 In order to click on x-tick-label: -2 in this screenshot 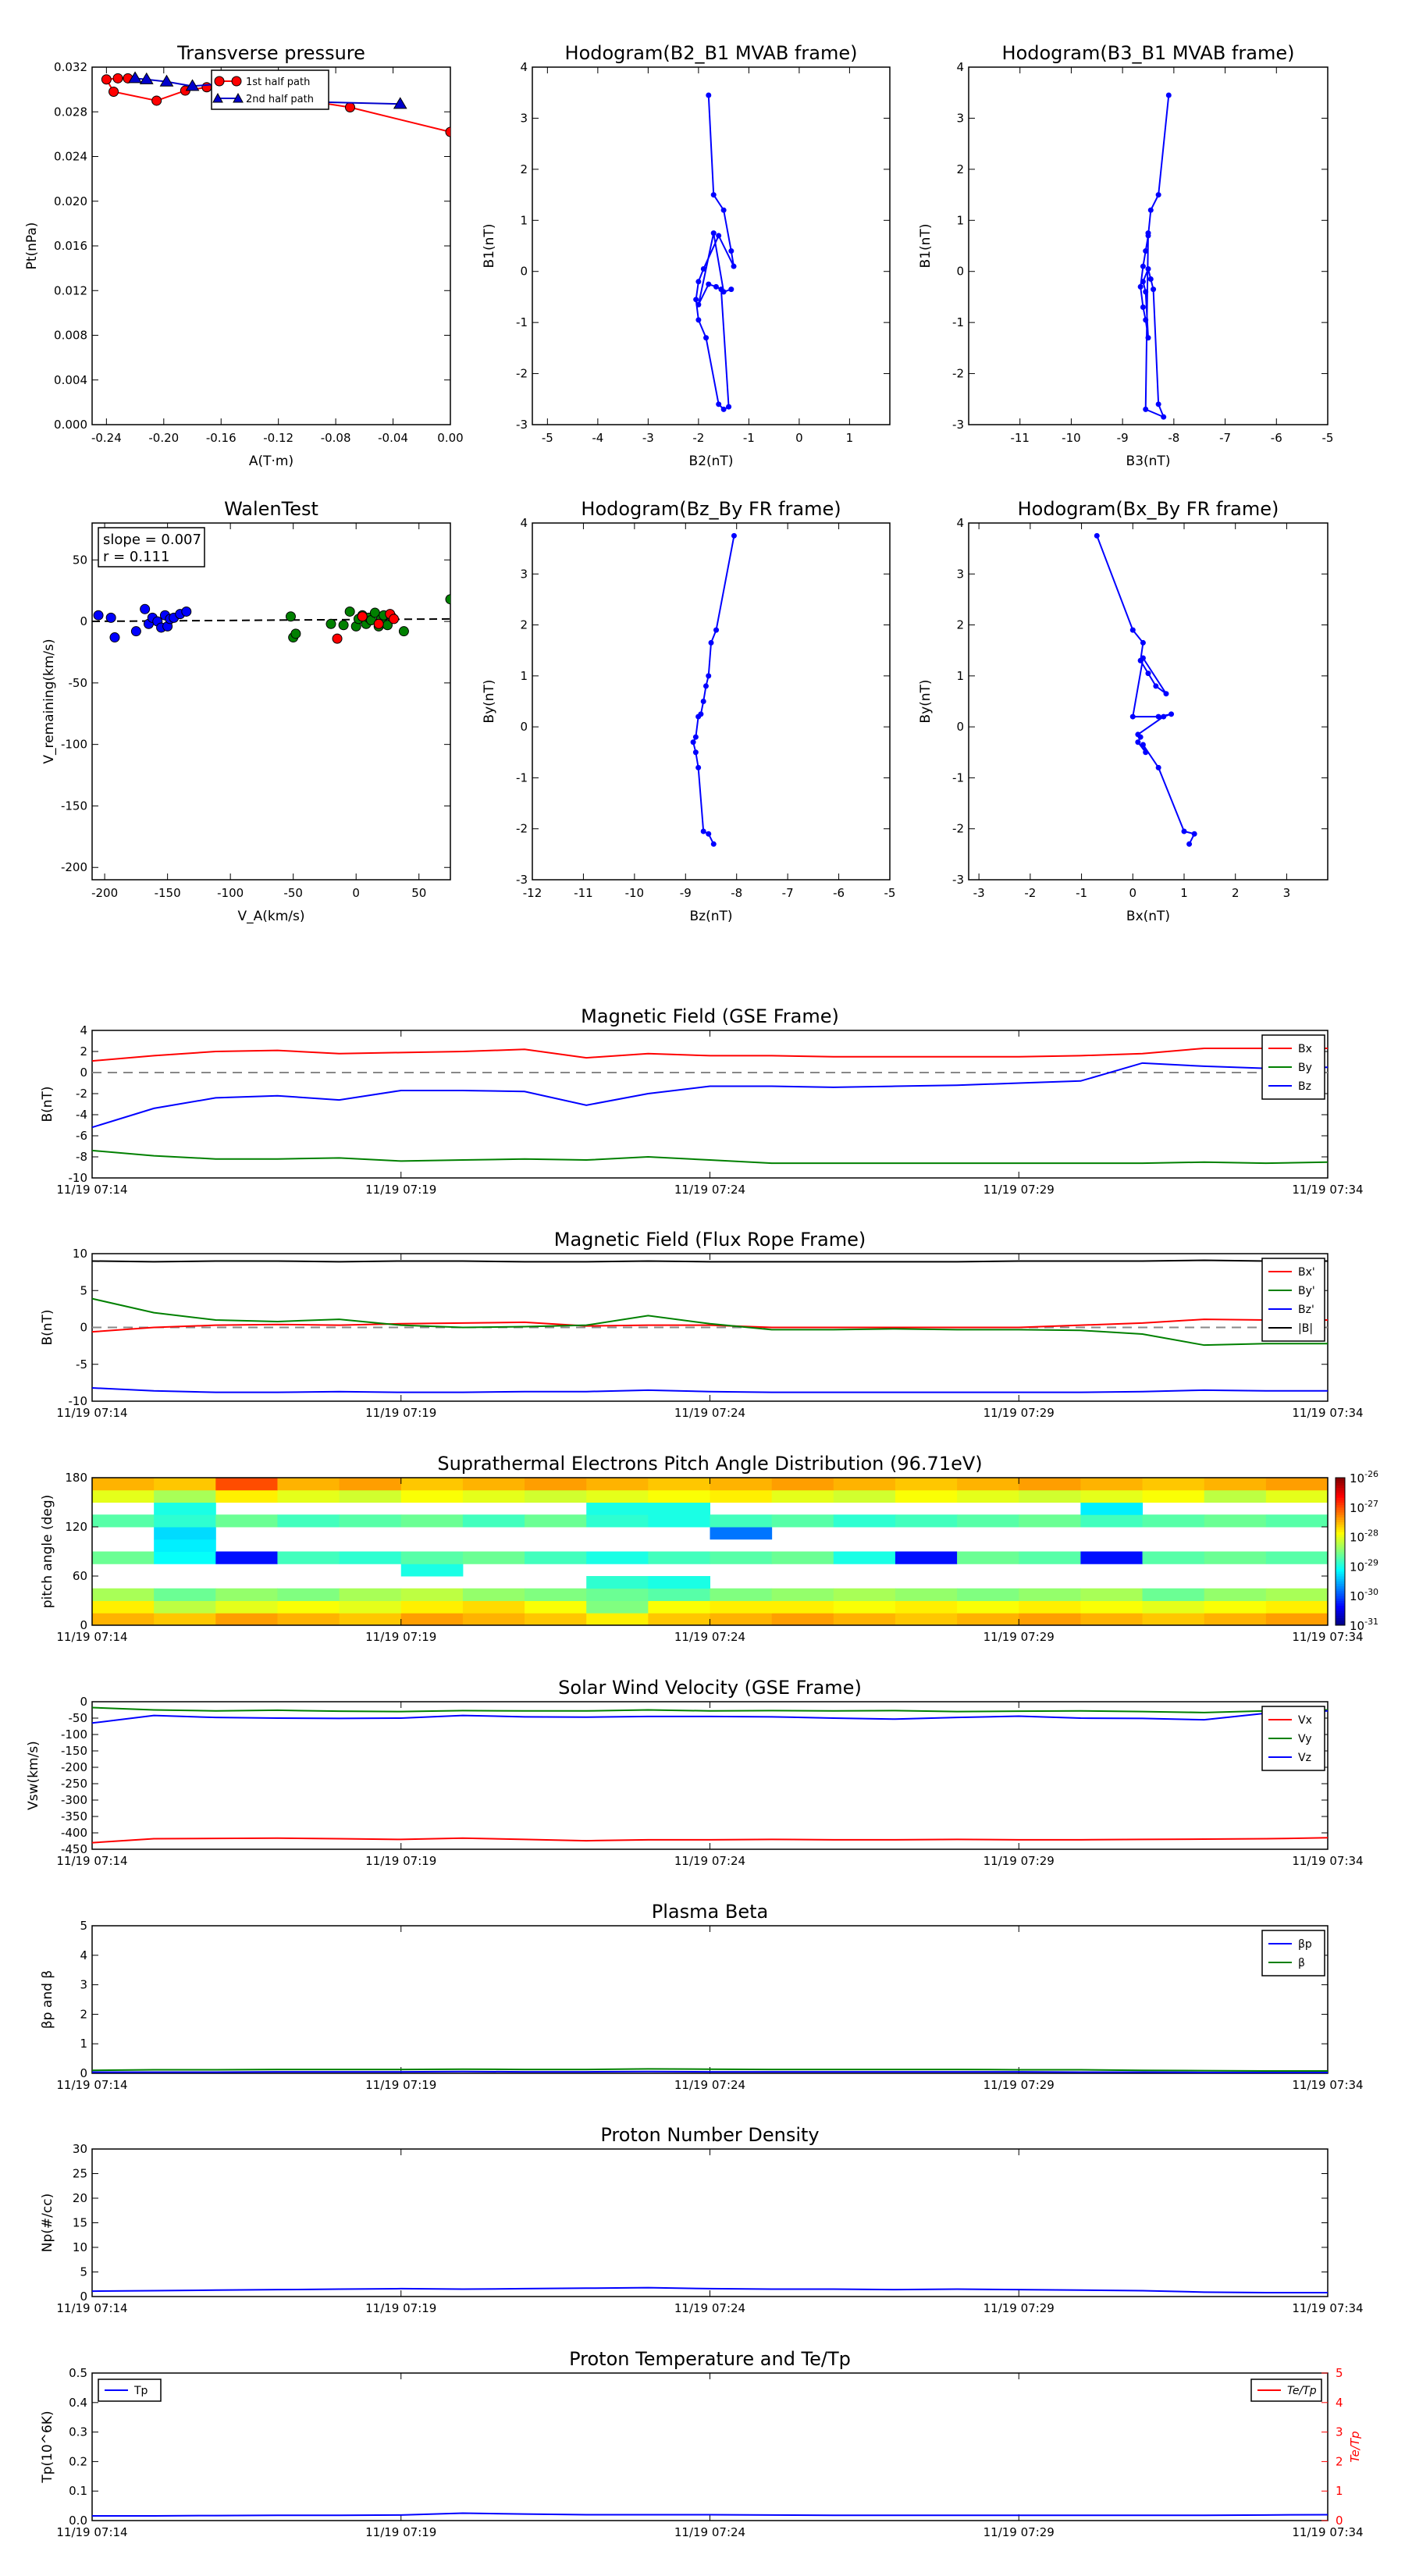, I will do `click(1030, 893)`.